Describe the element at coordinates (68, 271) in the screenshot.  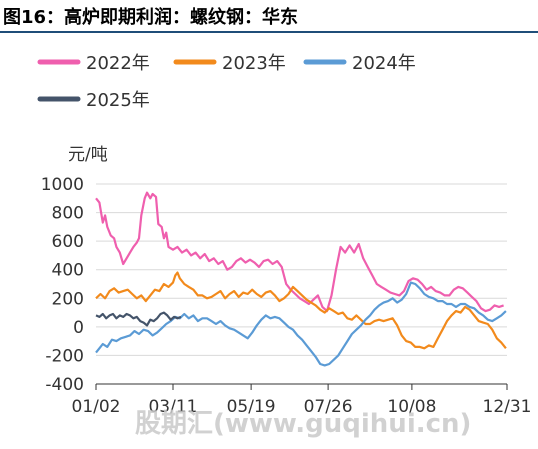
I see `y-tick-label: 400` at that location.